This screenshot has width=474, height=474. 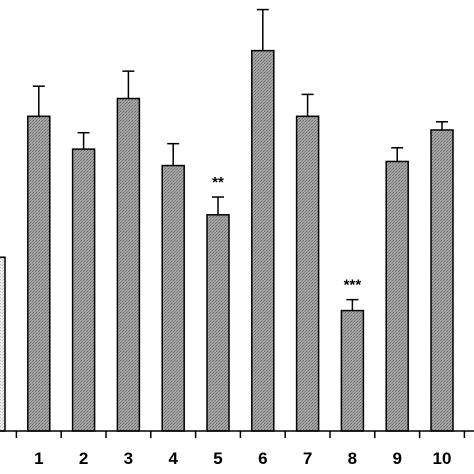 I want to click on x-tick-label: 3, so click(x=128, y=458).